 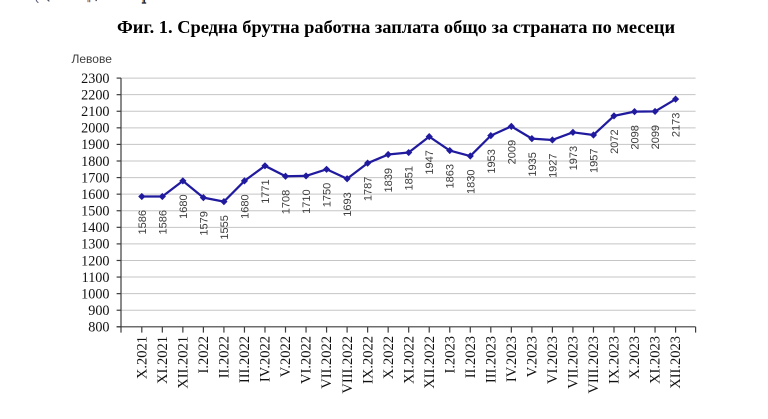 I want to click on svg-text: 1953, so click(x=492, y=161).